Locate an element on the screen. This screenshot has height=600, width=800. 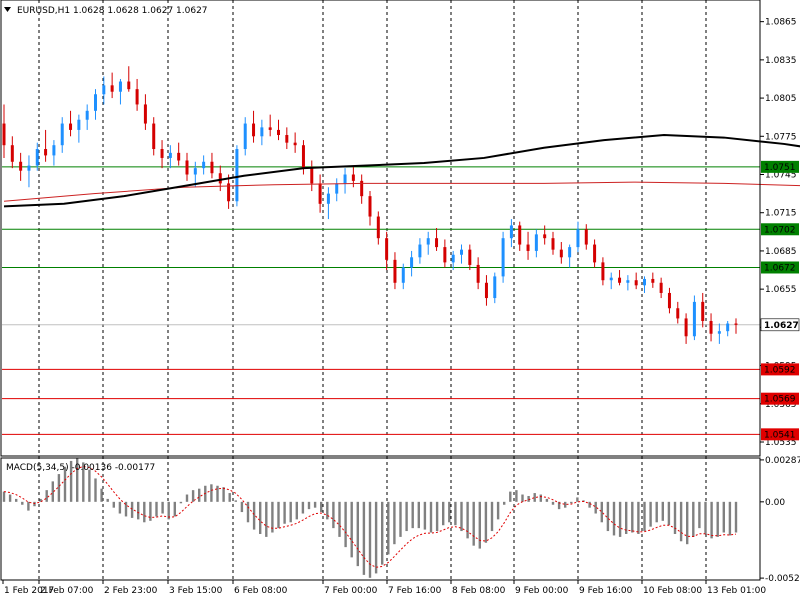
y-tick-label: 1.0565 is located at coordinates (781, 405).